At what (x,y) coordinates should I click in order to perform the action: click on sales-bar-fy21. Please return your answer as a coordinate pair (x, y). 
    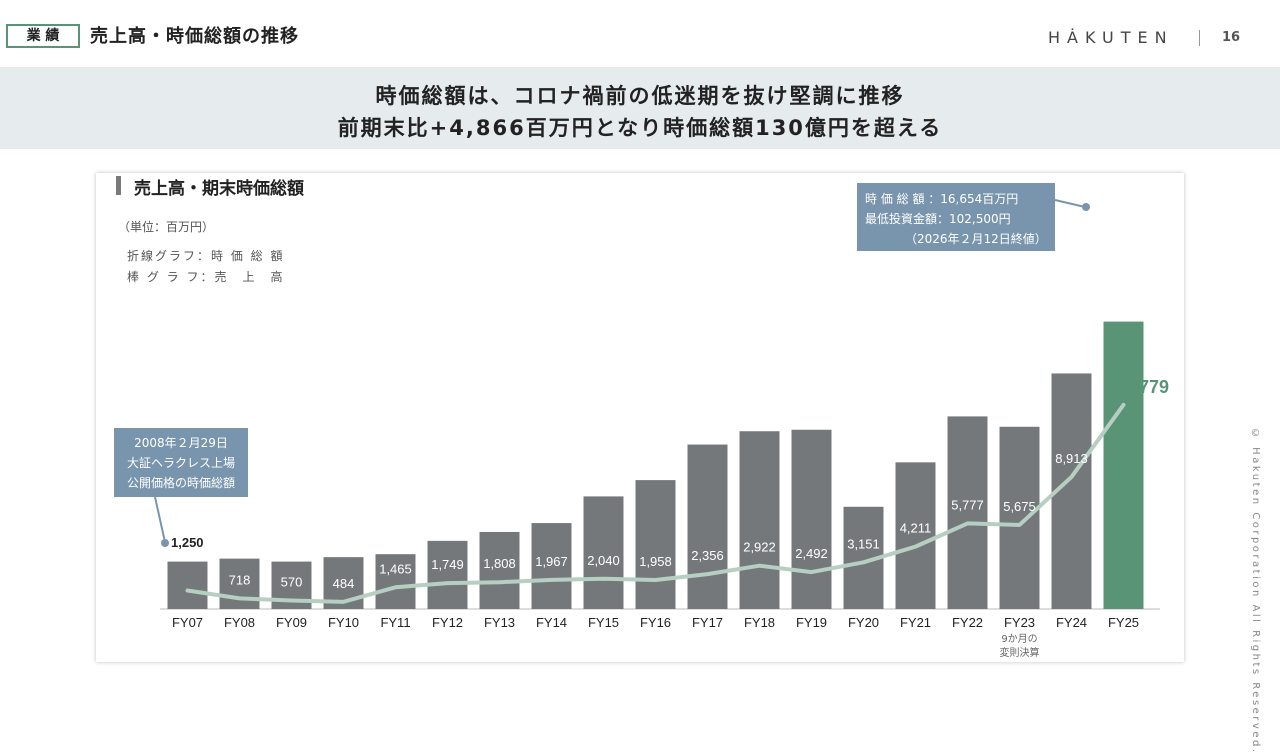
    Looking at the image, I should click on (915, 535).